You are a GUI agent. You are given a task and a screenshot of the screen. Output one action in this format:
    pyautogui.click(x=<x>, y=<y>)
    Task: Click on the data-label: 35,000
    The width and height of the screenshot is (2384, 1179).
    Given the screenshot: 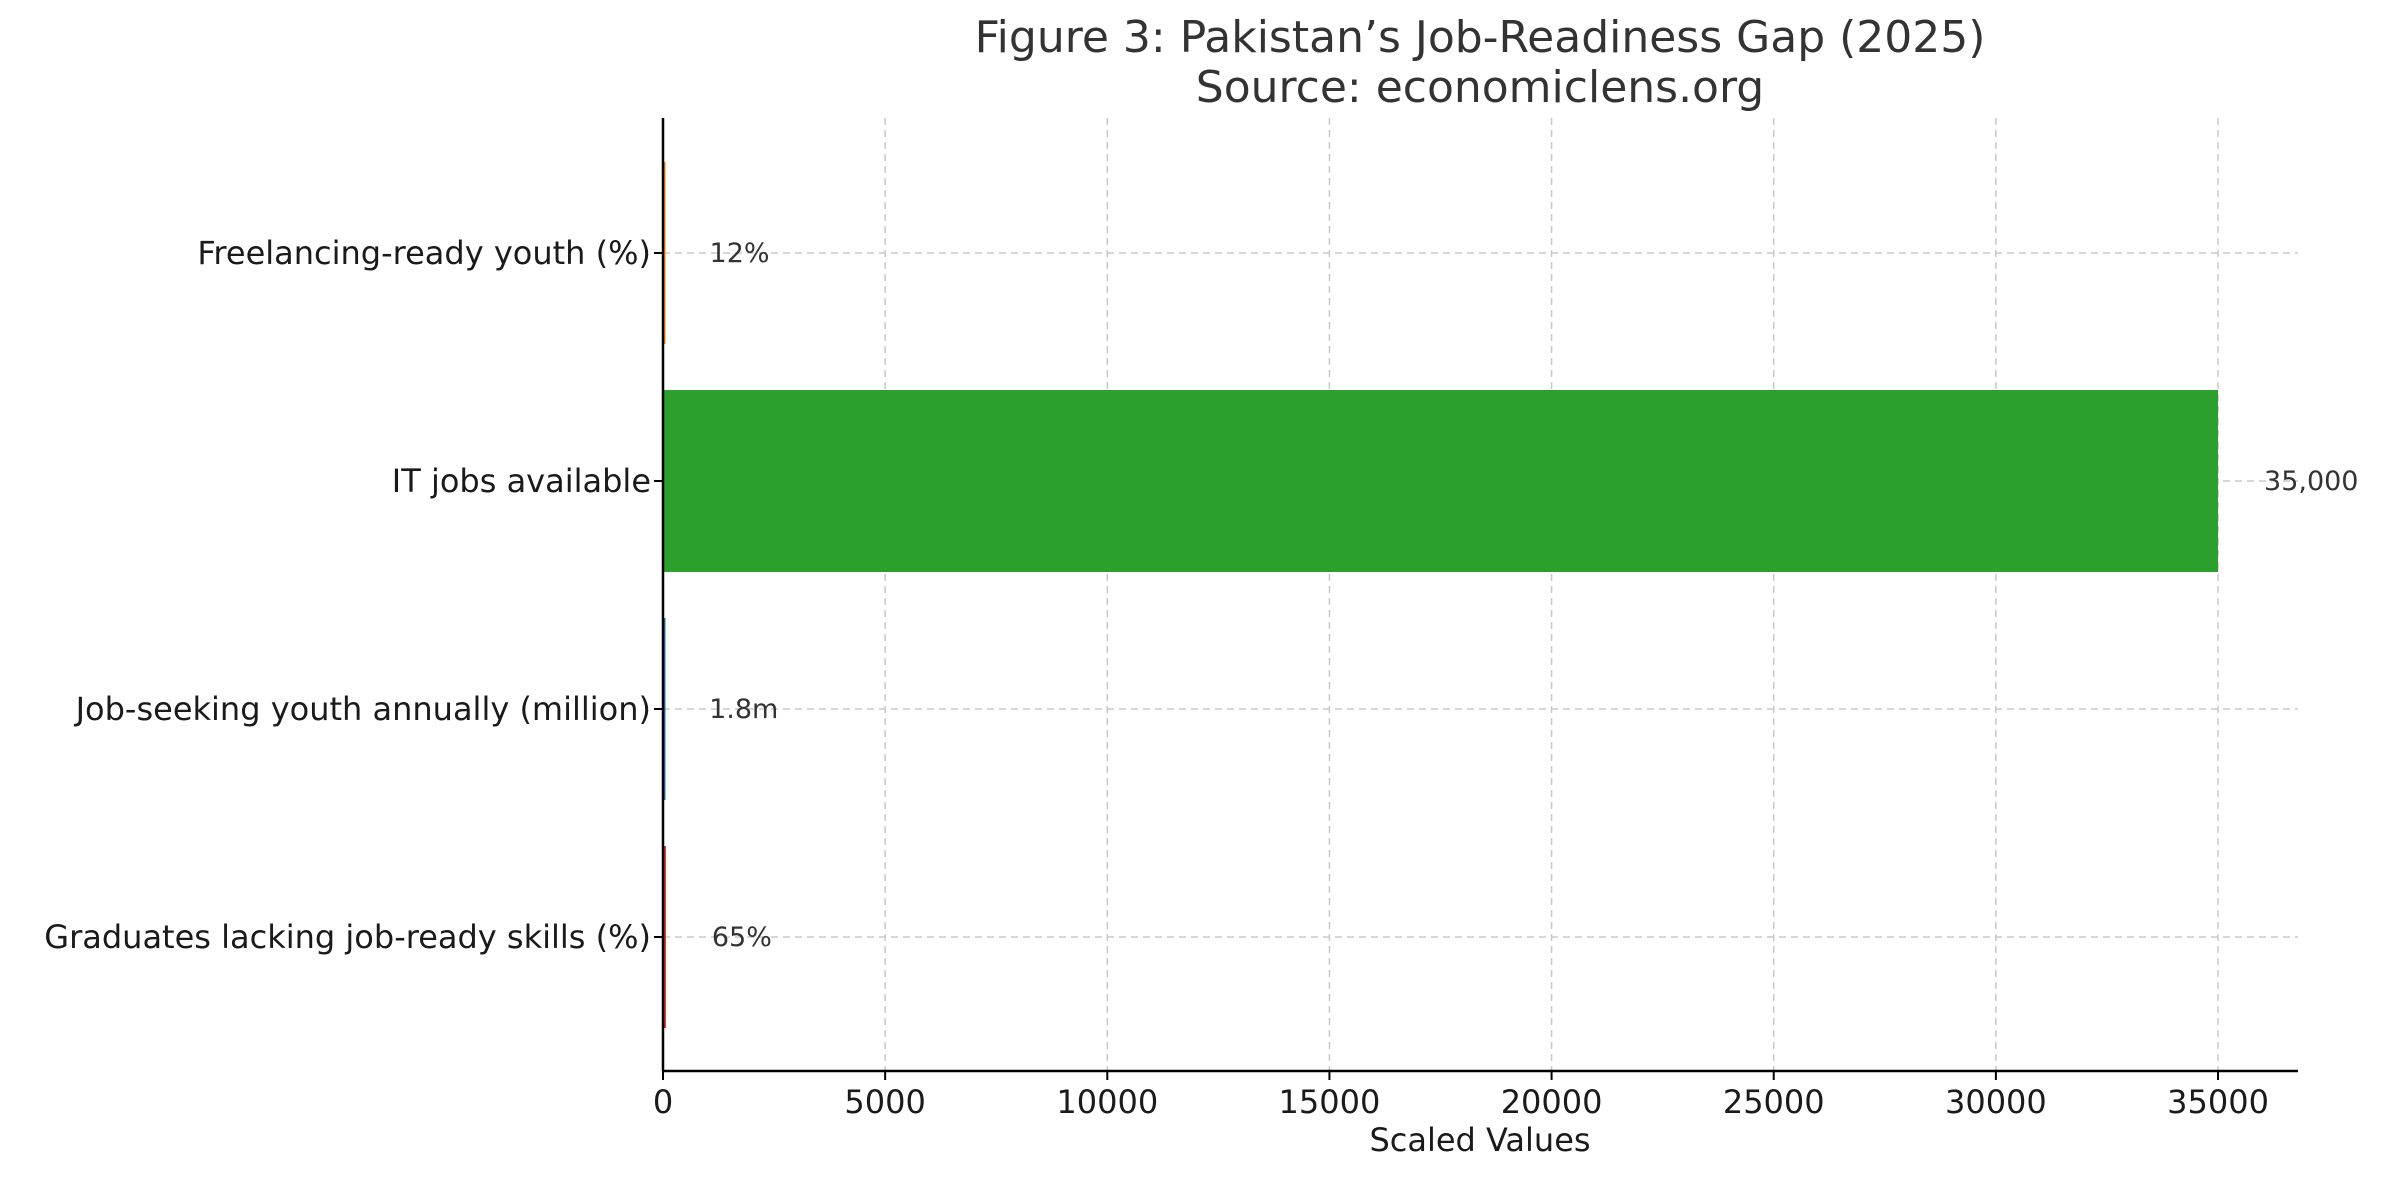 What is the action you would take?
    pyautogui.click(x=2311, y=481)
    